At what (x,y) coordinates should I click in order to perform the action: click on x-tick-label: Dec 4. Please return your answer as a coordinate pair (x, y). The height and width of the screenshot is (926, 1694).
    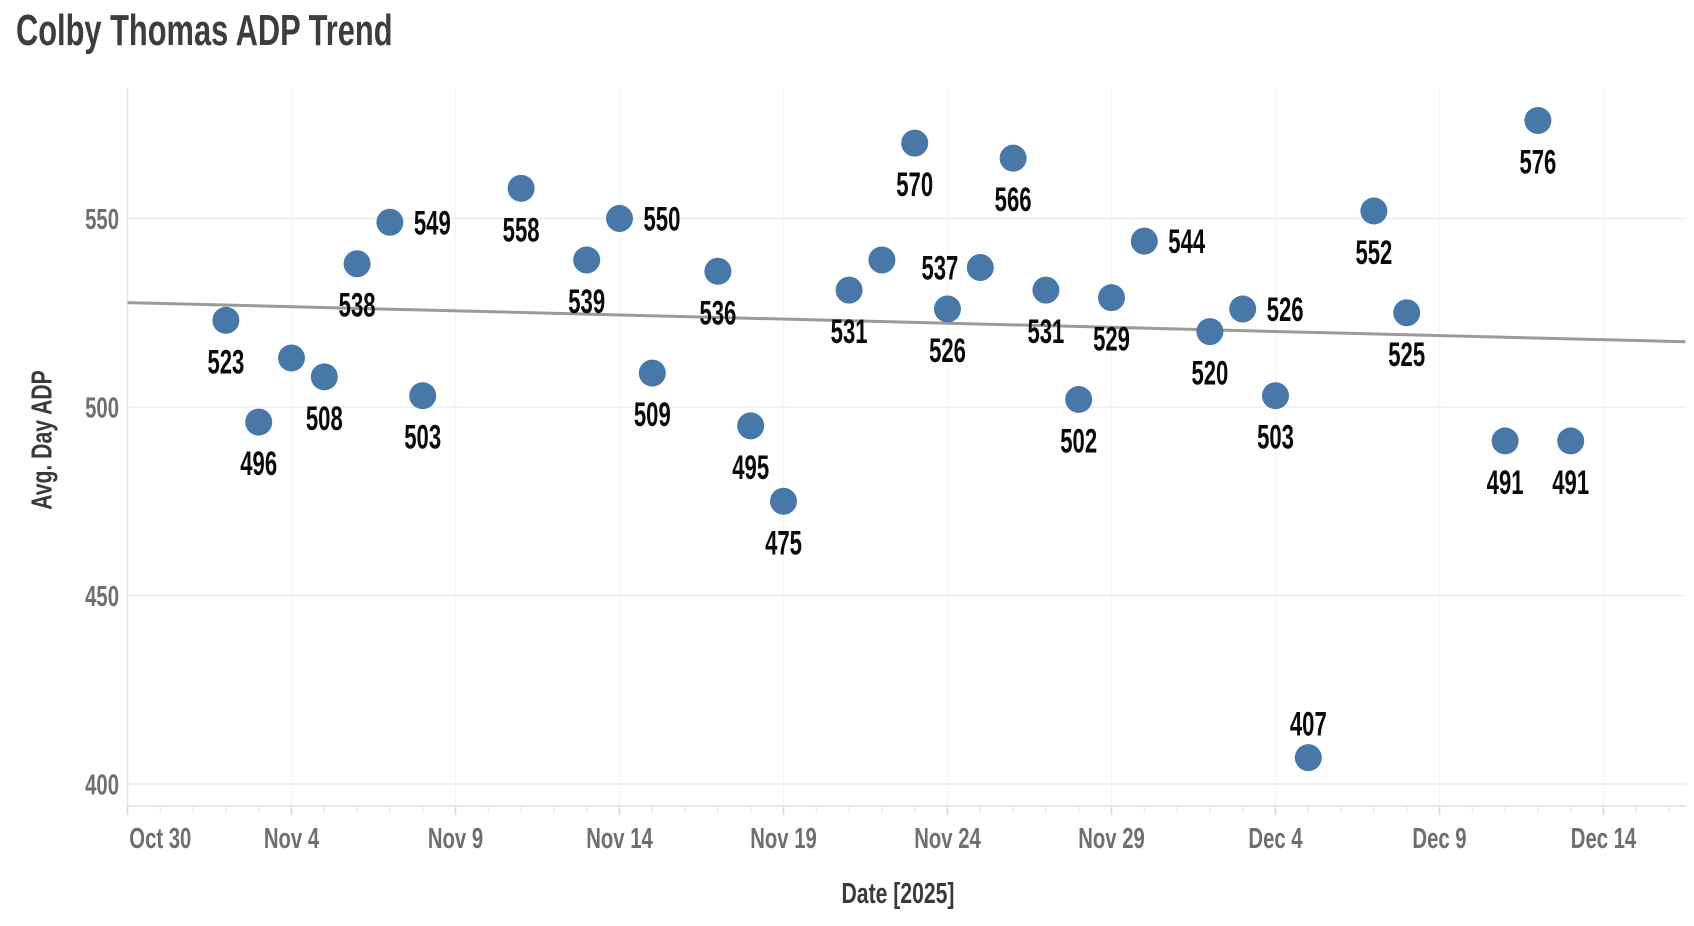
    Looking at the image, I should click on (1275, 839).